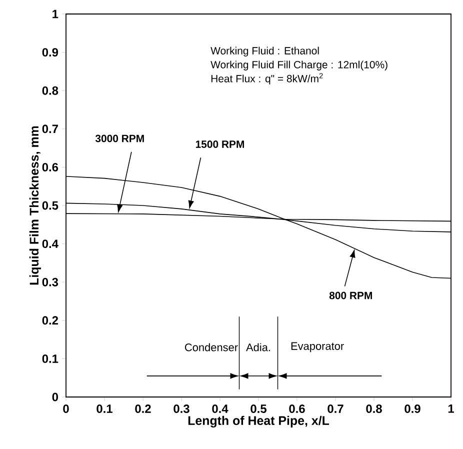 This screenshot has height=449, width=463. Describe the element at coordinates (50, 282) in the screenshot. I see `y-tick-label: 0.3` at that location.